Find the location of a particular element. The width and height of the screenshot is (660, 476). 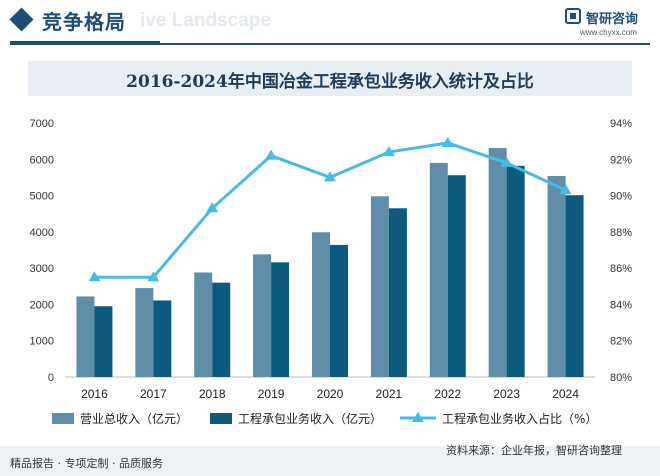

y-right-tick-label: 86% is located at coordinates (621, 269).